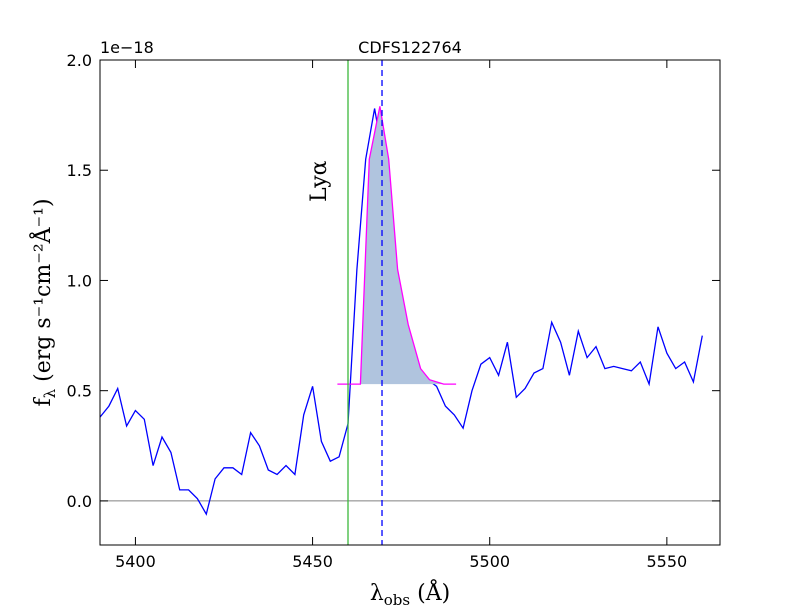 Image resolution: width=800 pixels, height=607 pixels. Describe the element at coordinates (127, 47) in the screenshot. I see `offset-text: 1e−18` at that location.